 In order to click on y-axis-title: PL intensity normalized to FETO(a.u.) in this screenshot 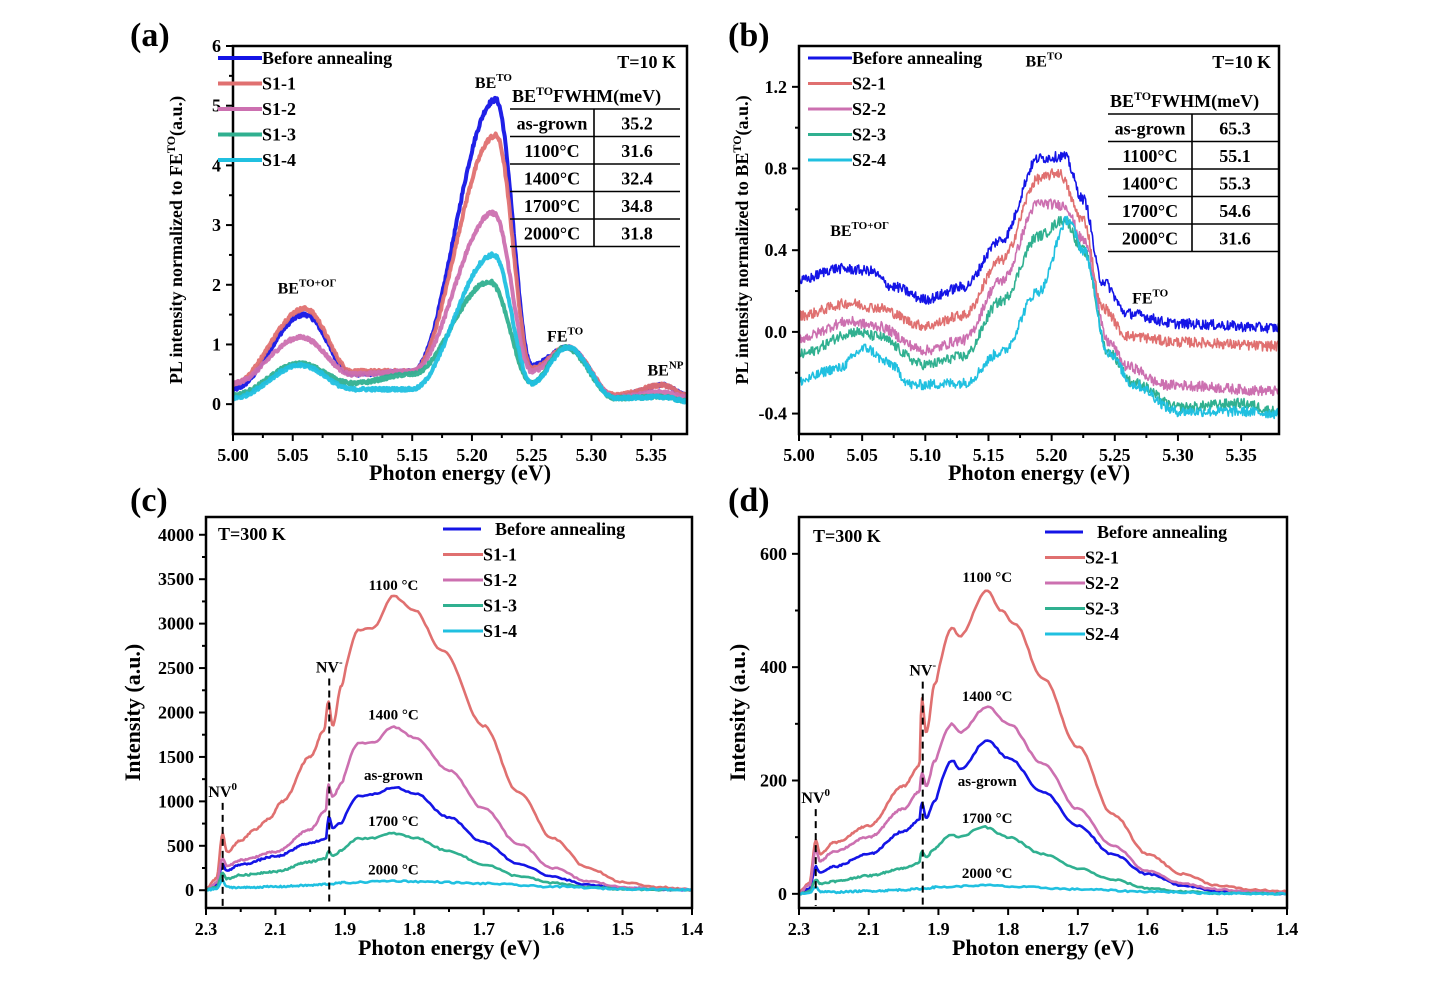, I will do `click(175, 240)`.